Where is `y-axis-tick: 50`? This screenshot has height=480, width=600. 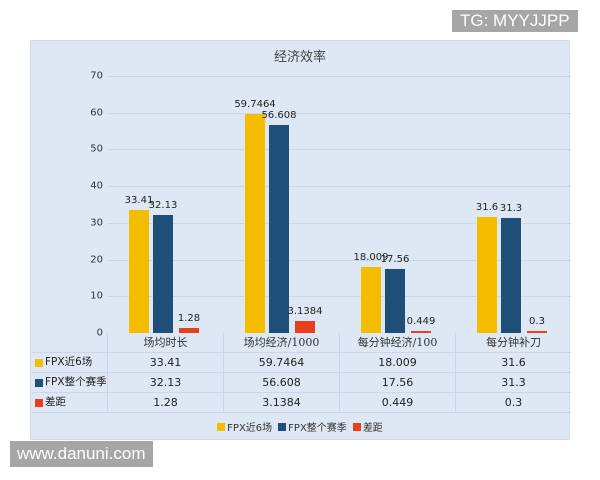
y-axis-tick: 50 is located at coordinates (96, 149).